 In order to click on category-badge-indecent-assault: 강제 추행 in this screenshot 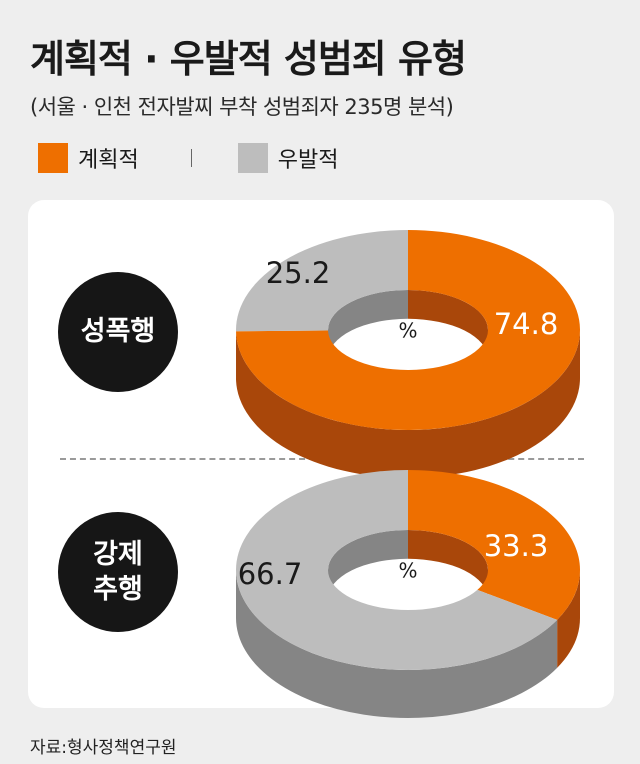, I will do `click(118, 572)`.